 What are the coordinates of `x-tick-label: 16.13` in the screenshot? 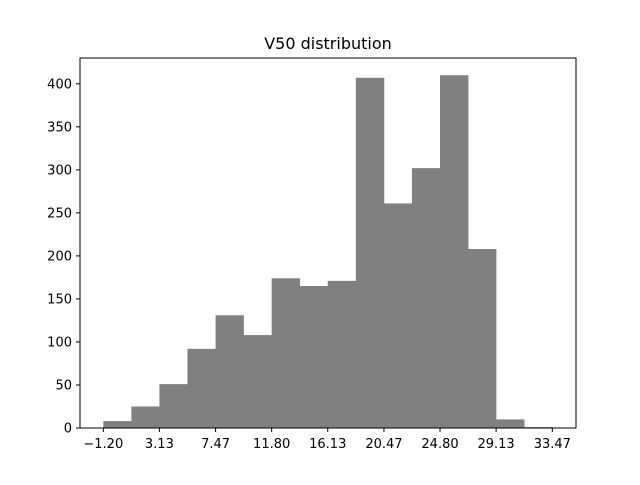 It's located at (327, 444).